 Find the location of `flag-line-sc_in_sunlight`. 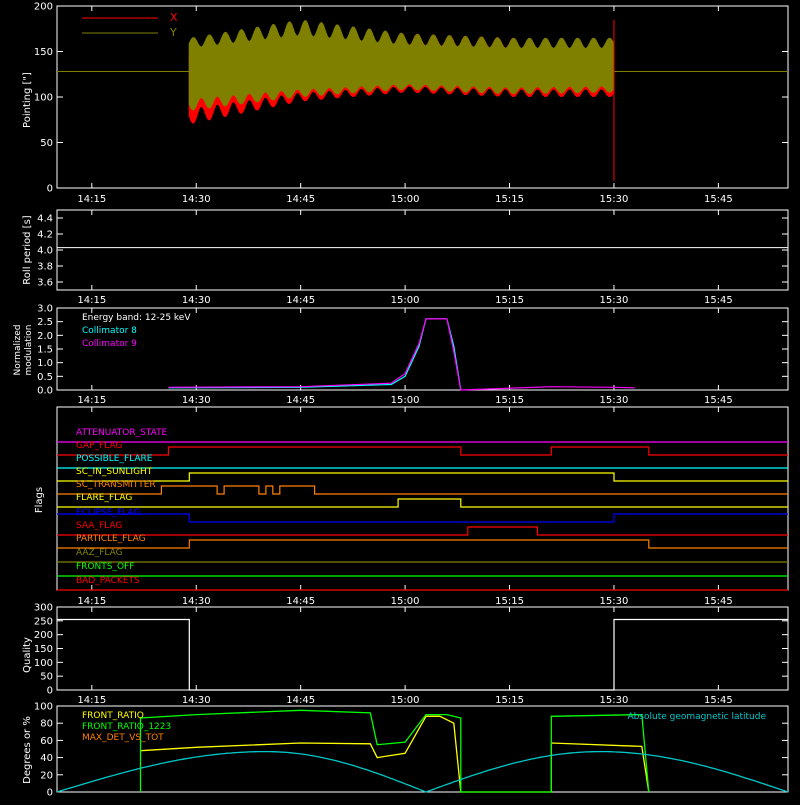

flag-line-sc_in_sunlight is located at coordinates (422, 477).